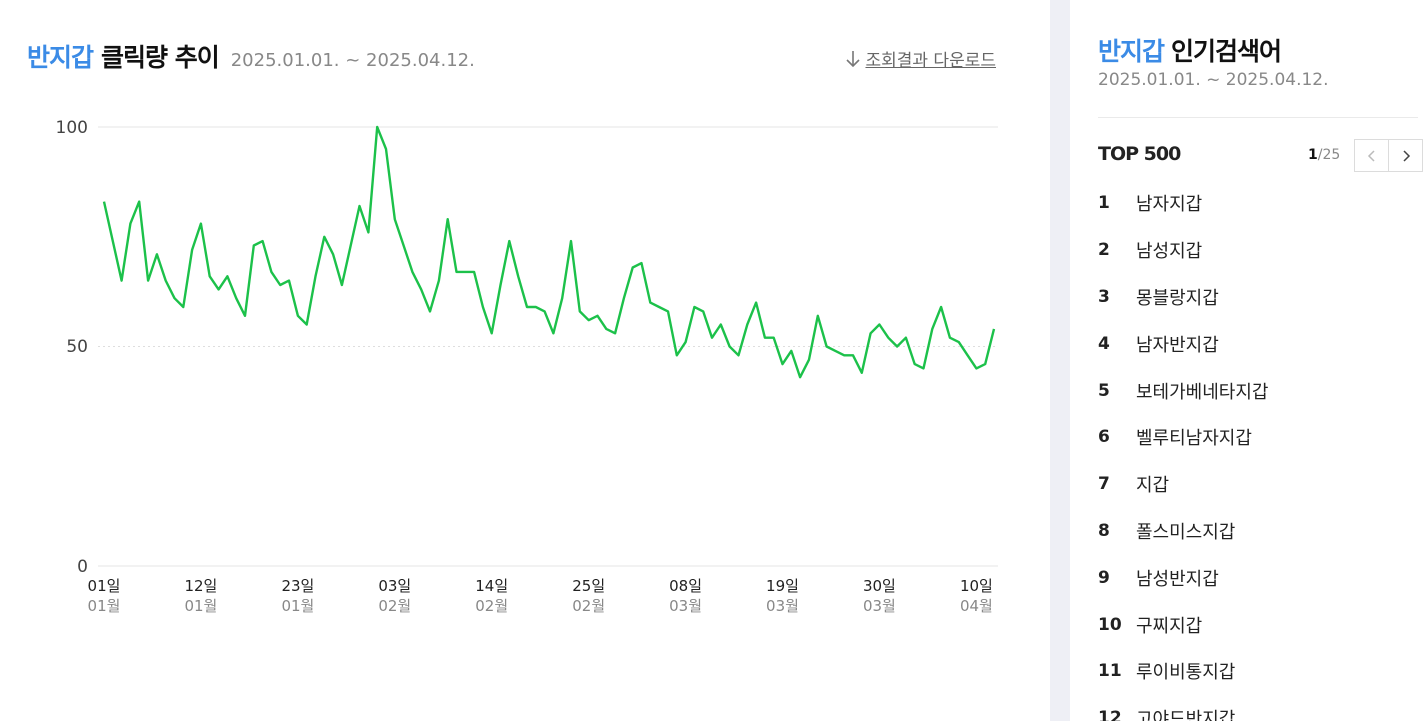  Describe the element at coordinates (1177, 345) in the screenshot. I see `rank-keyword: 남자반지갑` at that location.